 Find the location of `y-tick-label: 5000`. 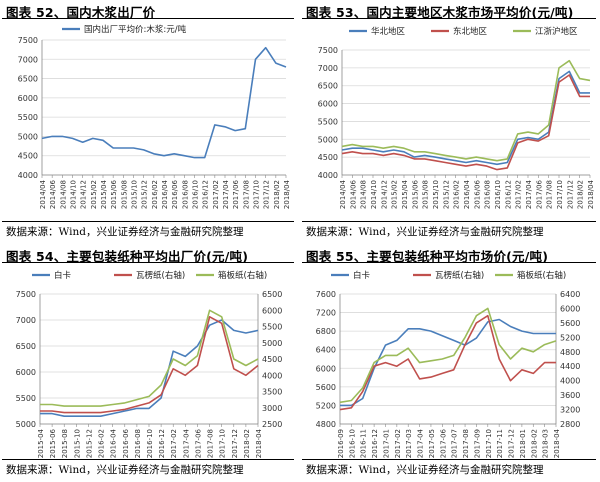

y-tick-label: 5000 is located at coordinates (26, 424).